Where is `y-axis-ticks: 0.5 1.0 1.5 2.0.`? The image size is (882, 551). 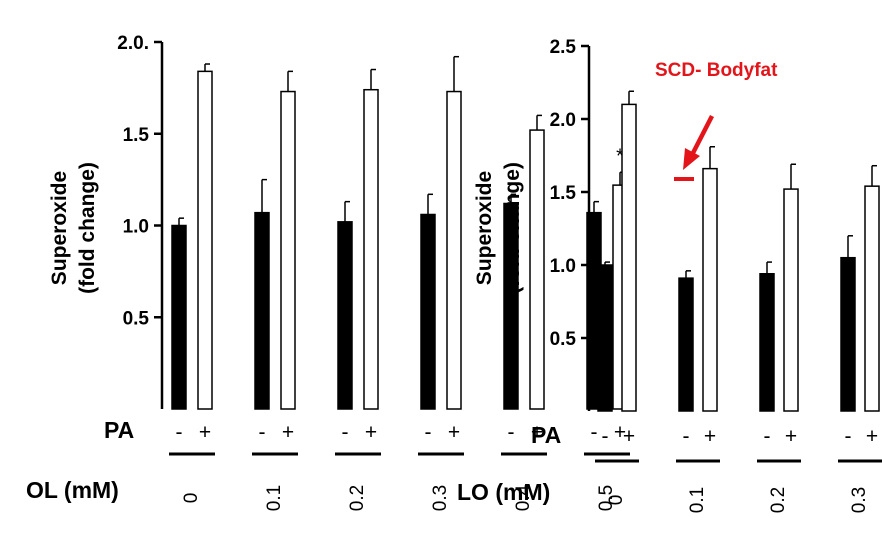 y-axis-ticks: 0.5 1.0 1.5 2.0. is located at coordinates (139, 181).